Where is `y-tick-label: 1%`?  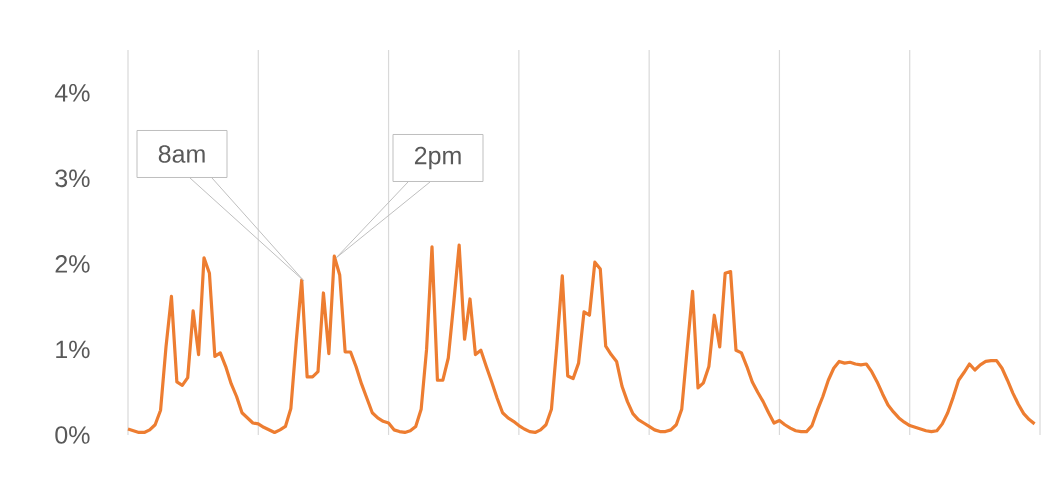 y-tick-label: 1% is located at coordinates (73, 349).